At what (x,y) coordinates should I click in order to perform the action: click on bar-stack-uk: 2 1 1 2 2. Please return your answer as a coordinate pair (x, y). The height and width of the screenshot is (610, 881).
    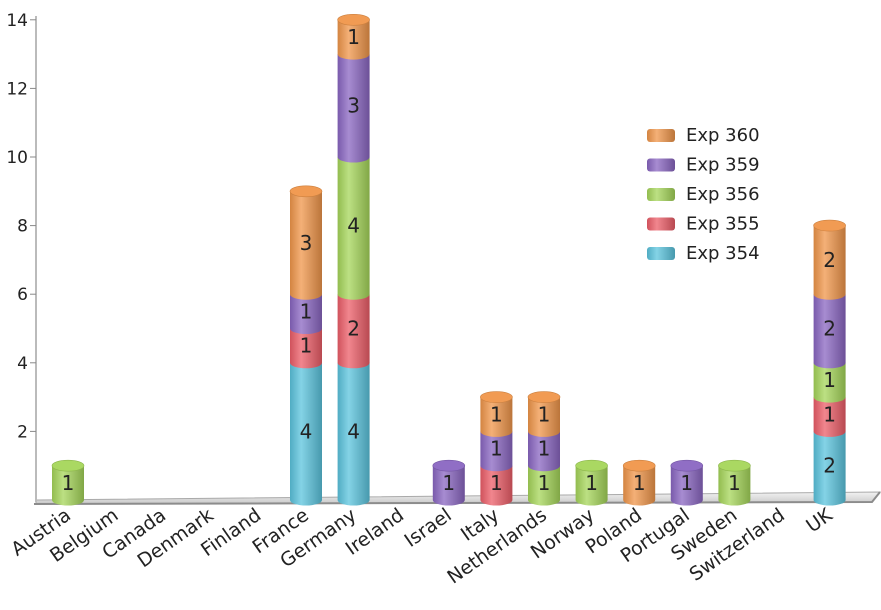
    Looking at the image, I should click on (829, 362).